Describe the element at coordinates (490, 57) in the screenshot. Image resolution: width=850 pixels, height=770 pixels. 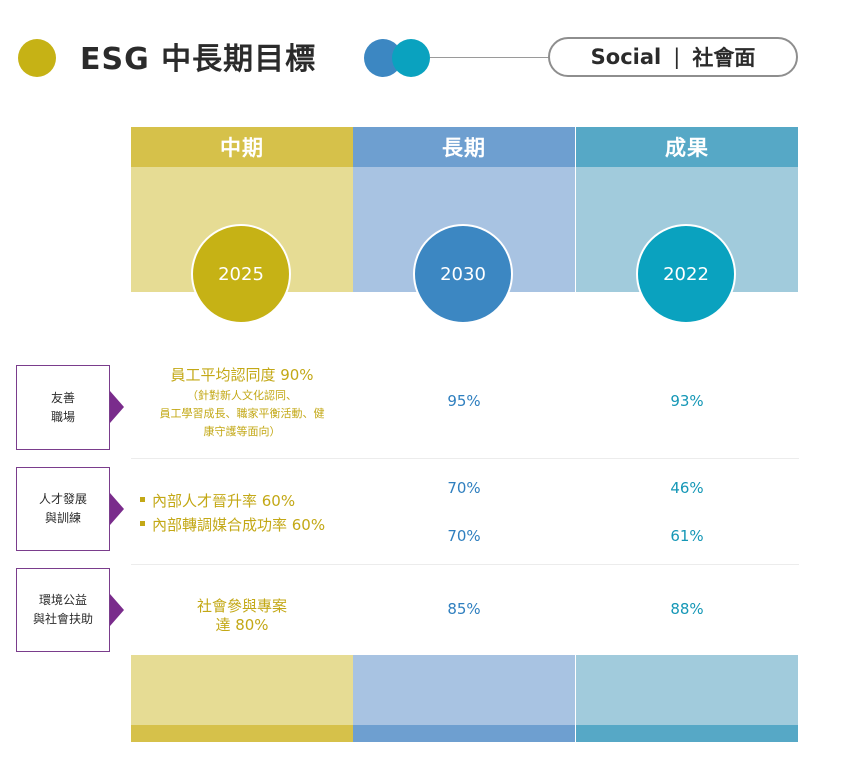
I see `header-connector-line` at that location.